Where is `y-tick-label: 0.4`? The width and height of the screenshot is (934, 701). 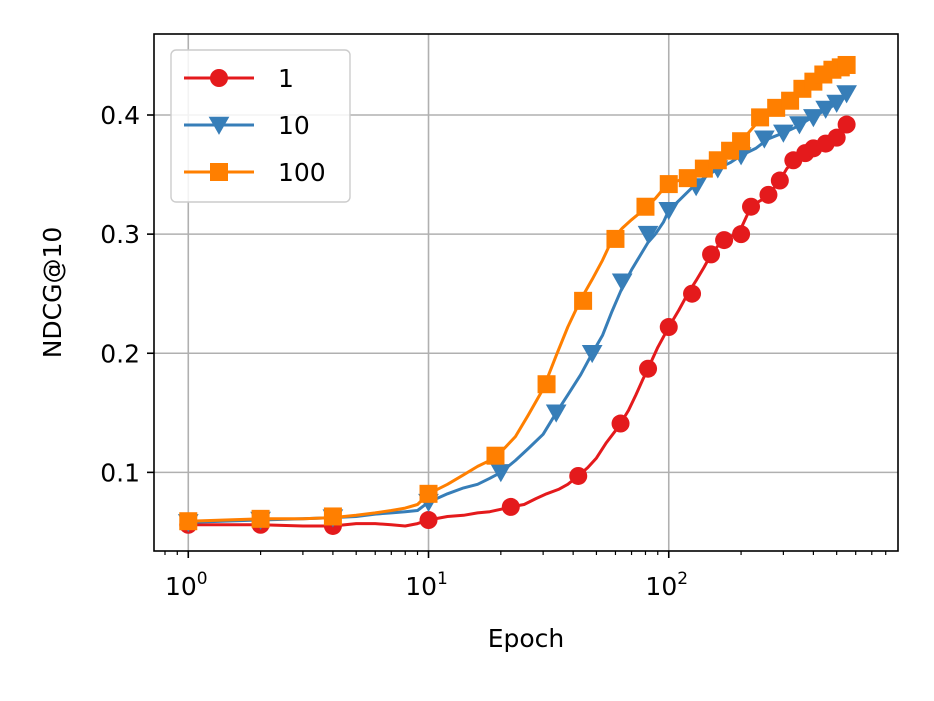 y-tick-label: 0.4 is located at coordinates (120, 115).